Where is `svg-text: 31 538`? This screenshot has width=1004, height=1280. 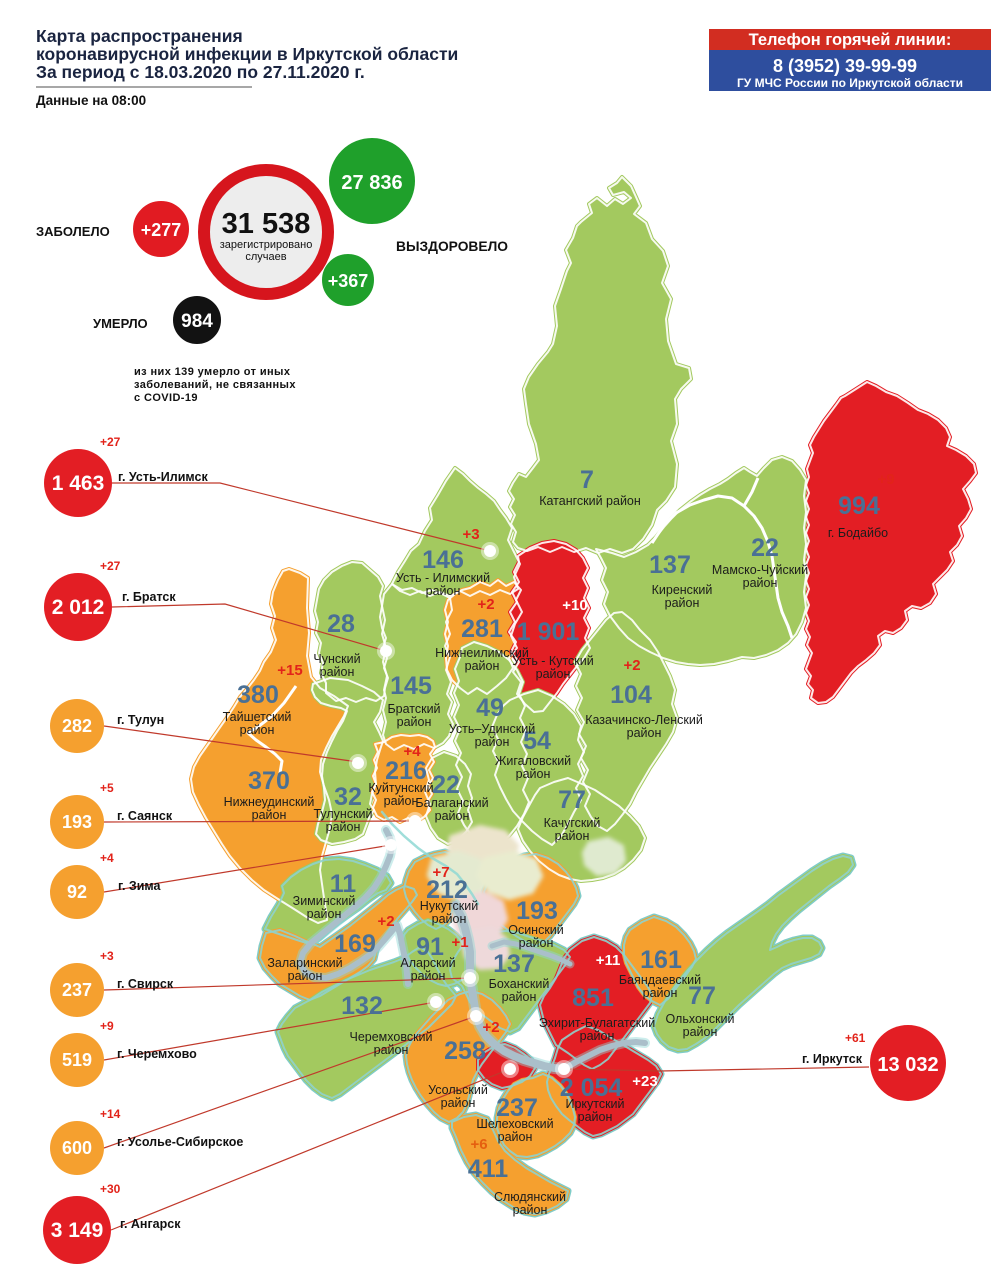 svg-text: 31 538 is located at coordinates (266, 224).